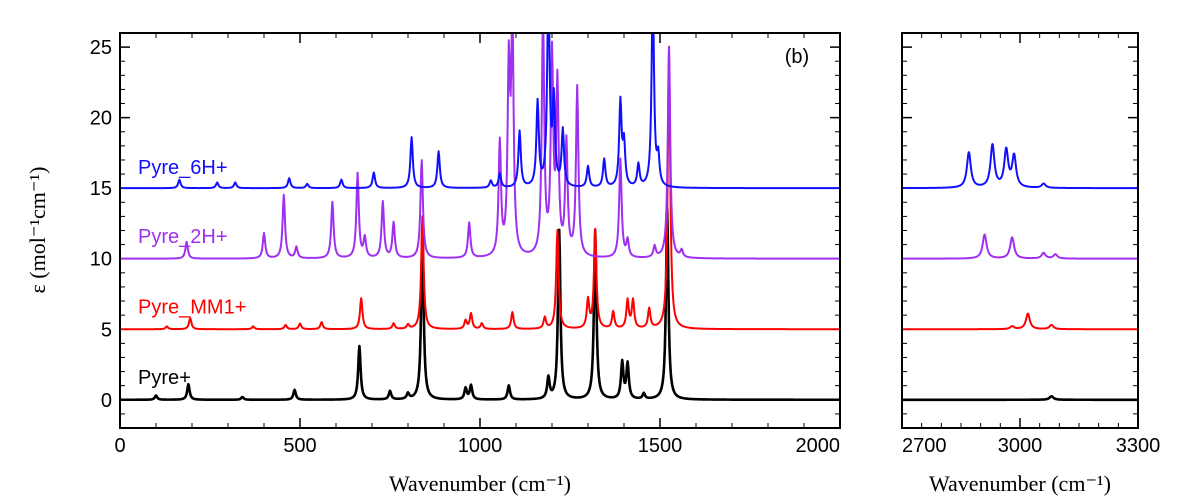  I want to click on series-line-pyre-mm1, so click(1020, 321).